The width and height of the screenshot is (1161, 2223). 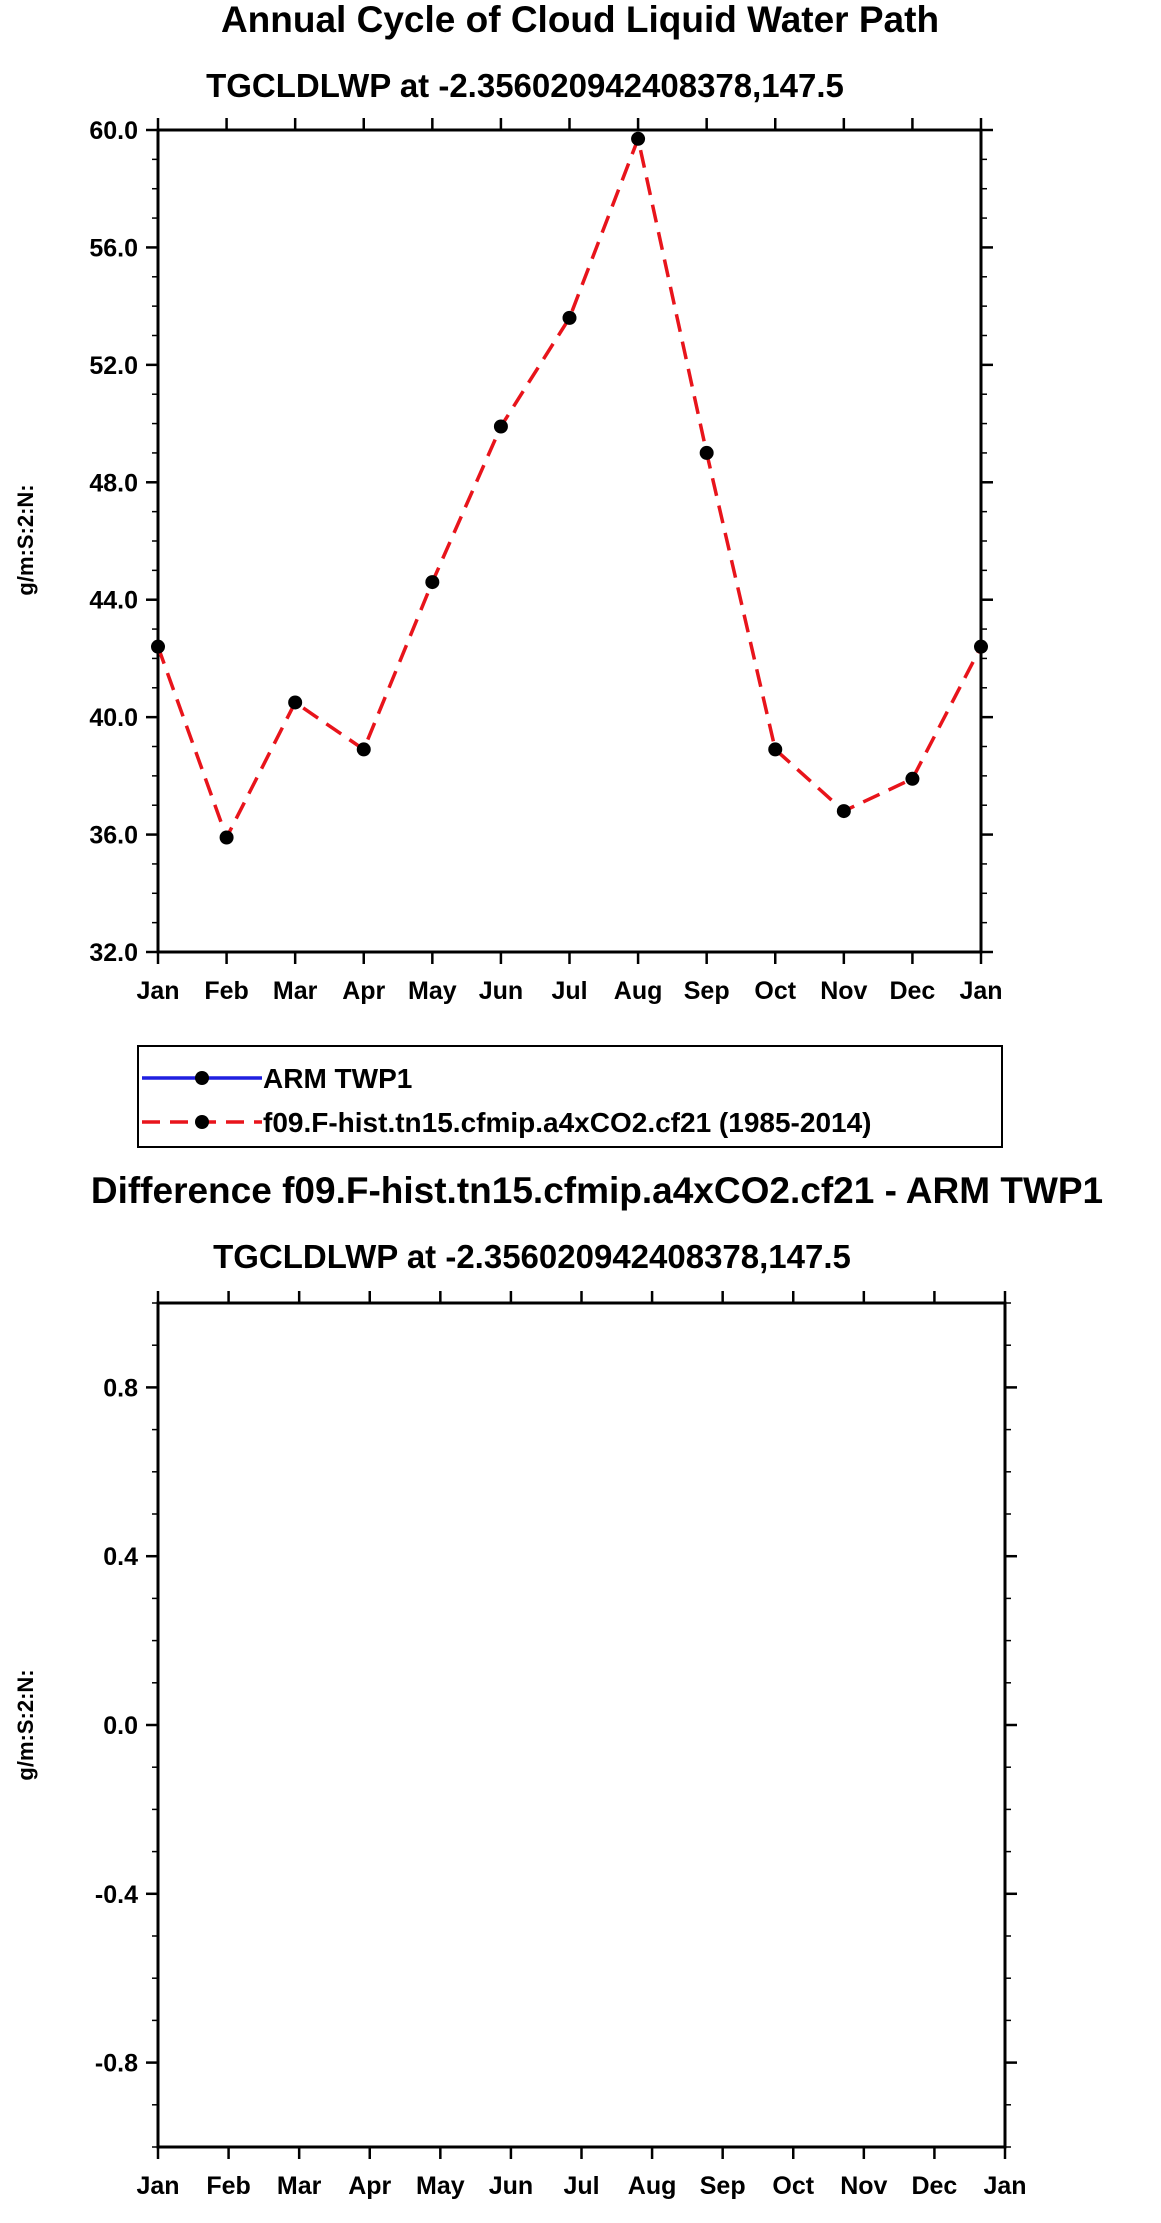 I want to click on chart1-xtick-label: Jul, so click(x=569, y=991).